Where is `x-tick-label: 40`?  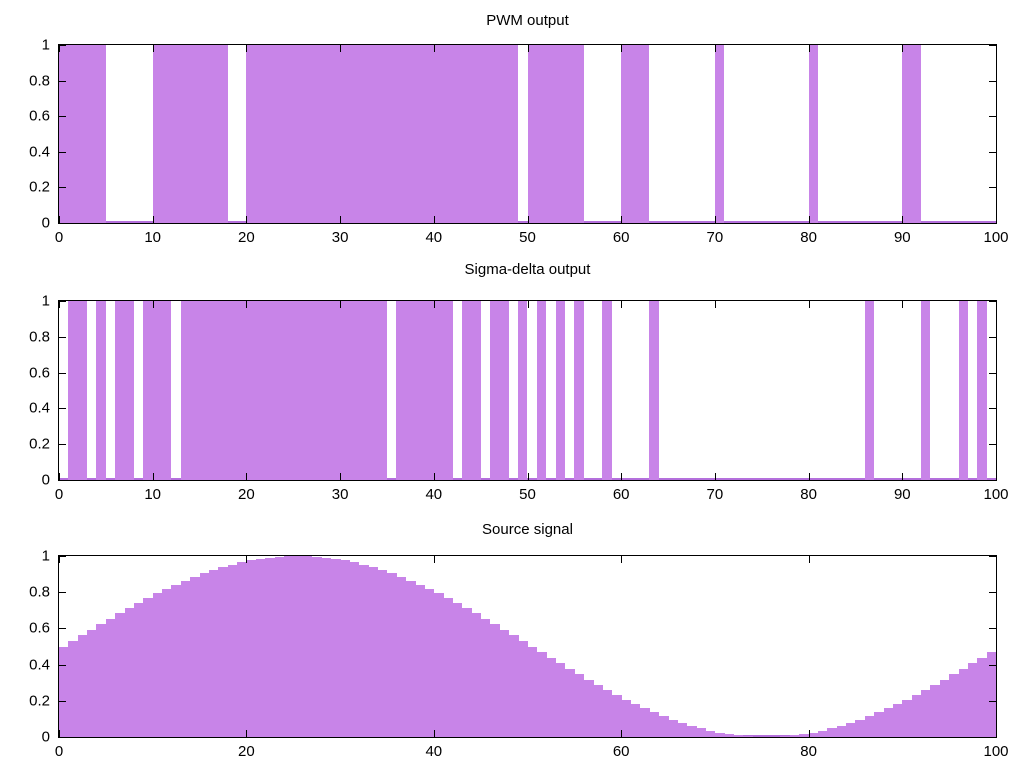
x-tick-label: 40 is located at coordinates (434, 237).